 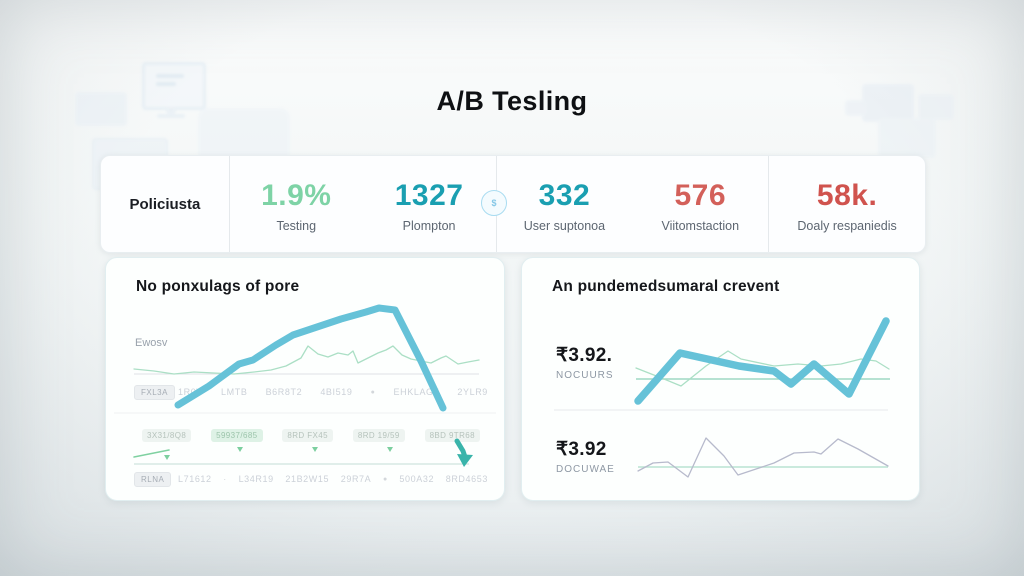 I want to click on stat-label: Viitomstaction, so click(x=700, y=226).